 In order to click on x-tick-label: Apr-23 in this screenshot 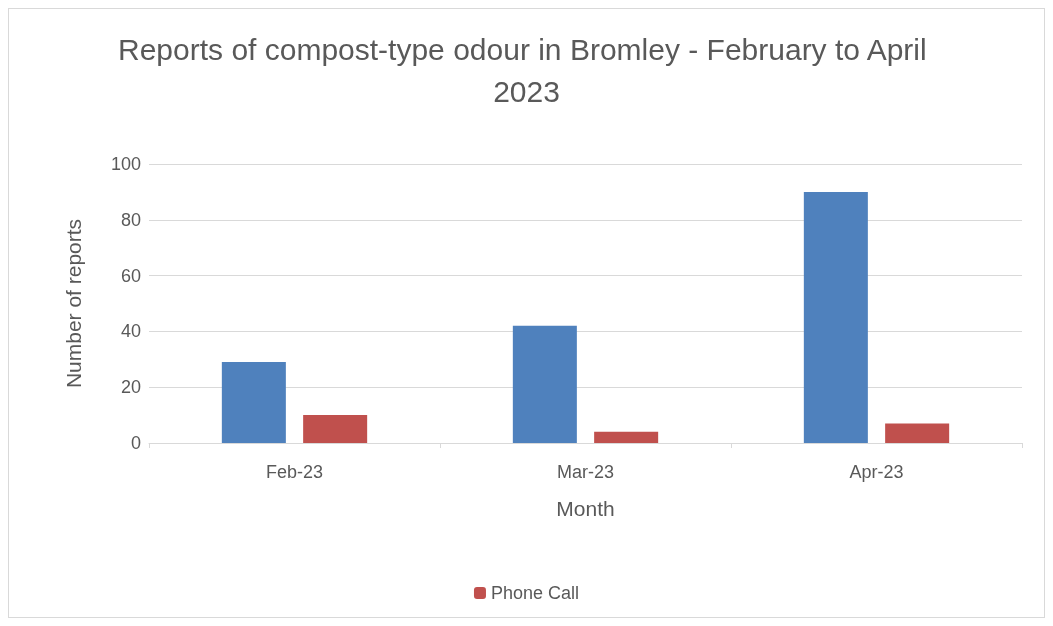, I will do `click(876, 472)`.